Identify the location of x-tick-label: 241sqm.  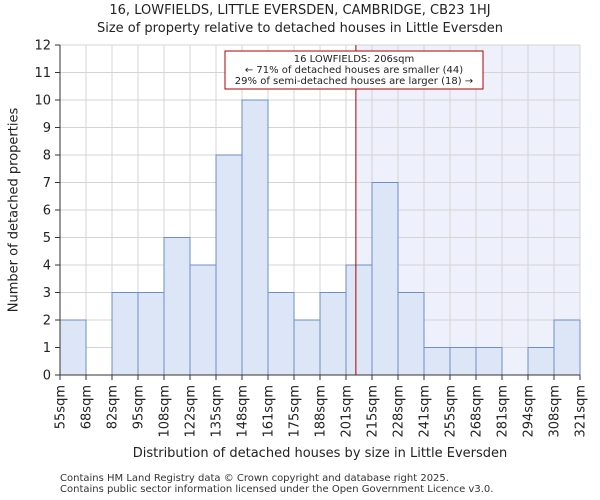
(425, 411).